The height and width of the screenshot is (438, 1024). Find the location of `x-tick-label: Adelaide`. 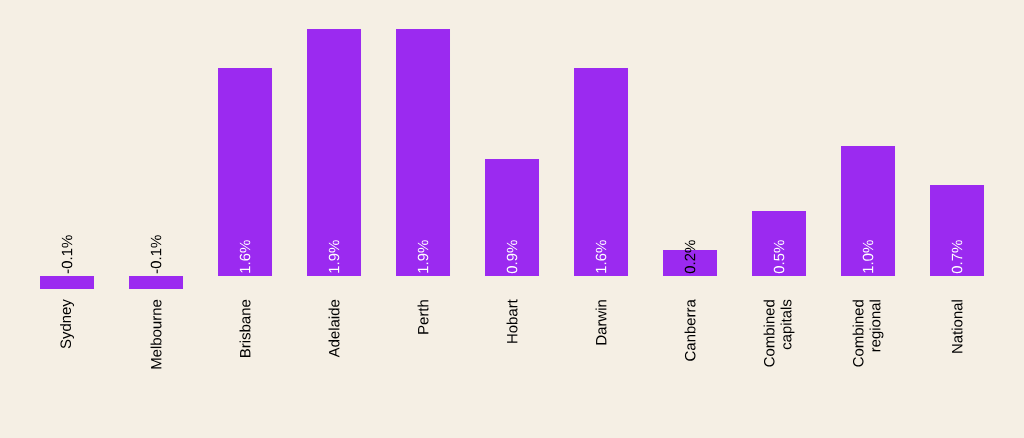

x-tick-label: Adelaide is located at coordinates (334, 328).